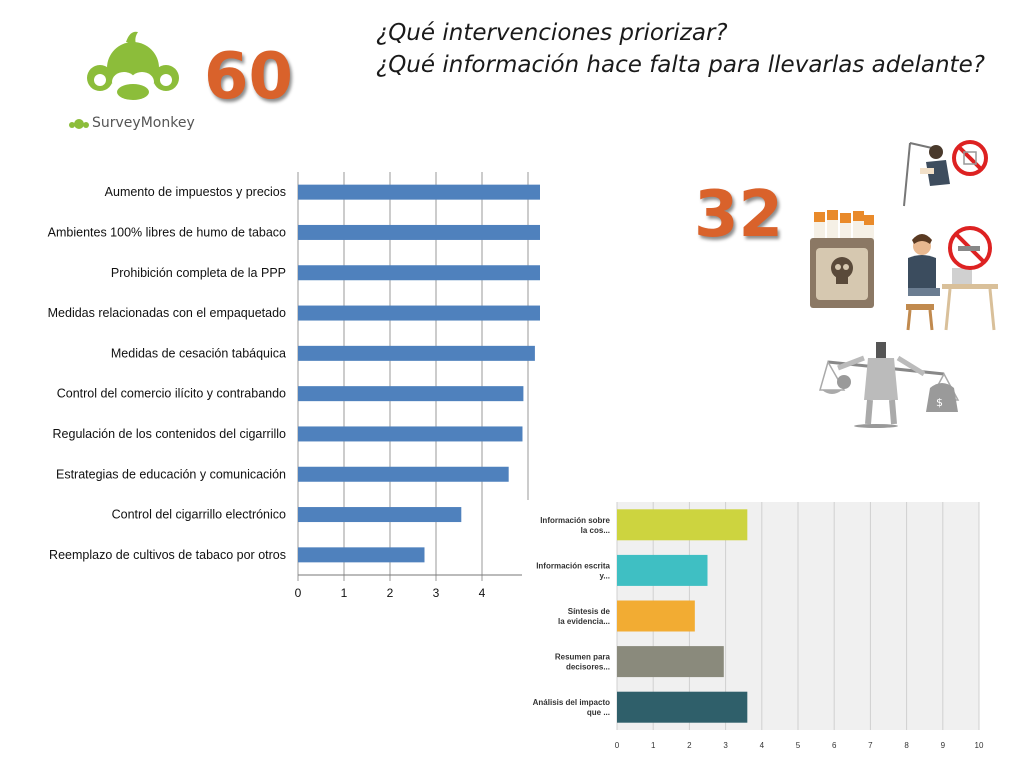  Describe the element at coordinates (725, 745) in the screenshot. I see `sub-tick-label: 3` at that location.